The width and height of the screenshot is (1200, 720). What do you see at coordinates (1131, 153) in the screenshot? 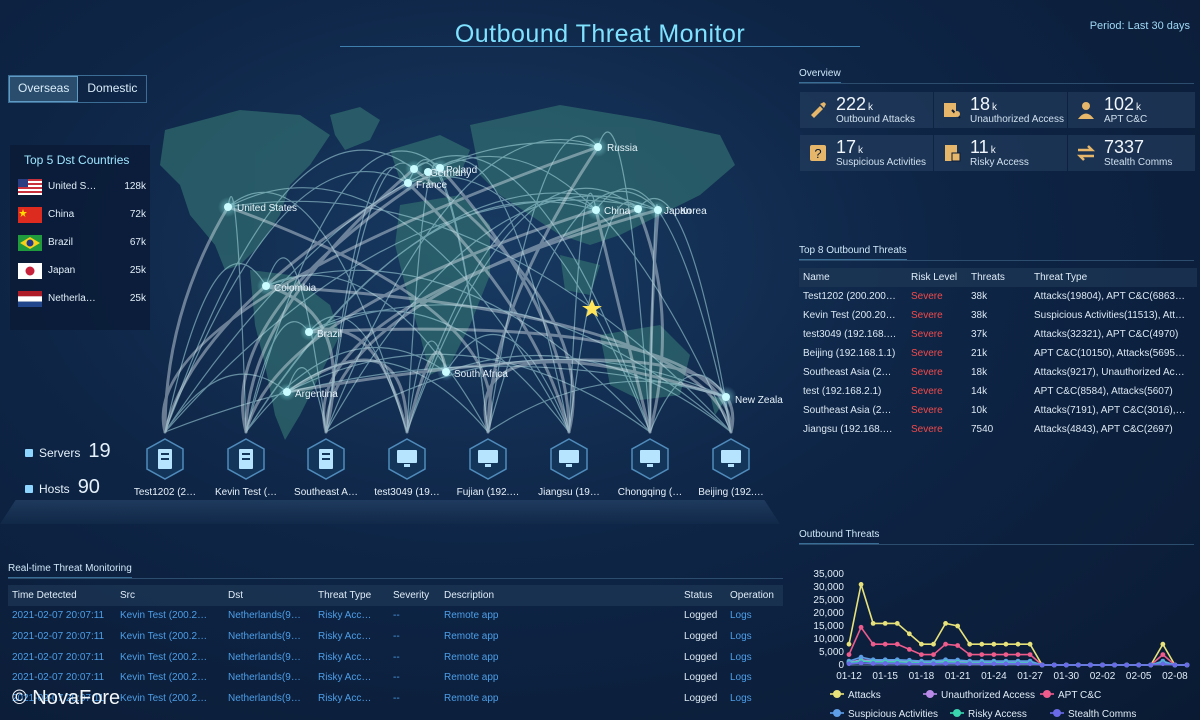
I see `overview-card: 7337 Stealth Comms` at bounding box center [1131, 153].